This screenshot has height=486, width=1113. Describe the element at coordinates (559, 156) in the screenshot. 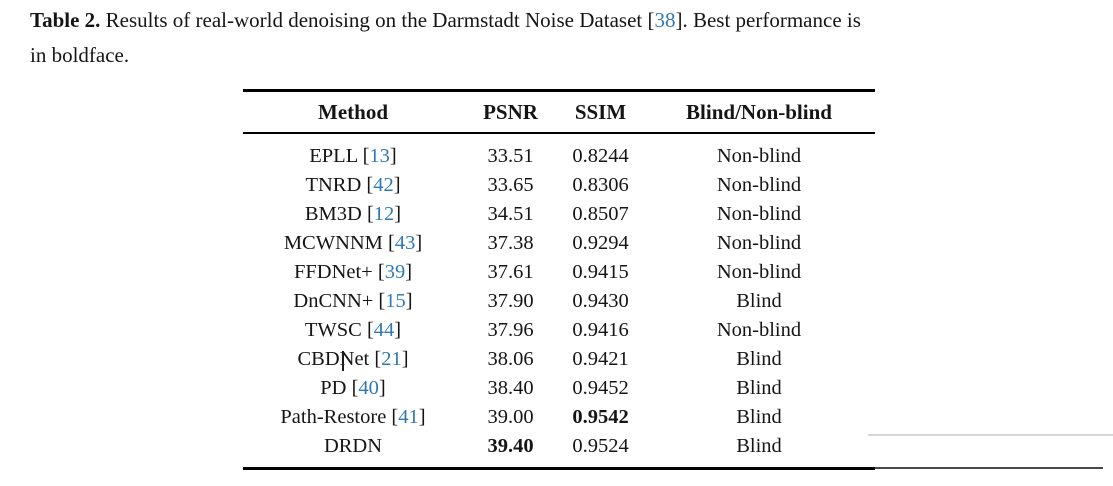

I see `table-row: EPLL [13] 33.51 0.8244 Non-blind` at that location.